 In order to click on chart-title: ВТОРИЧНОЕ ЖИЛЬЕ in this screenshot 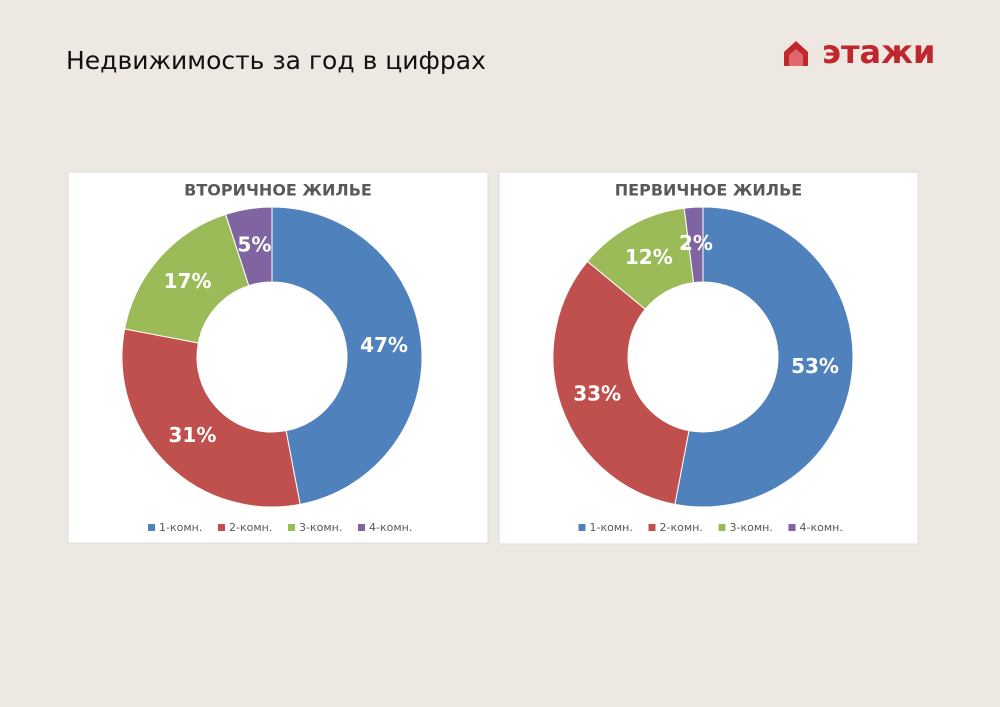, I will do `click(278, 190)`.